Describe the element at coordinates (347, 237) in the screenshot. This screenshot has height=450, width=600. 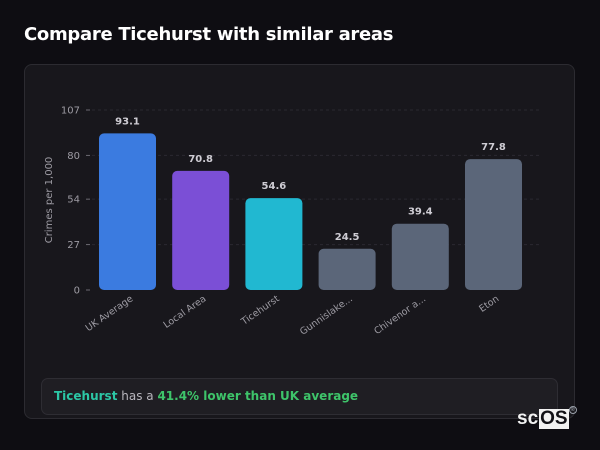
I see `bar-value-label: 24.5` at that location.